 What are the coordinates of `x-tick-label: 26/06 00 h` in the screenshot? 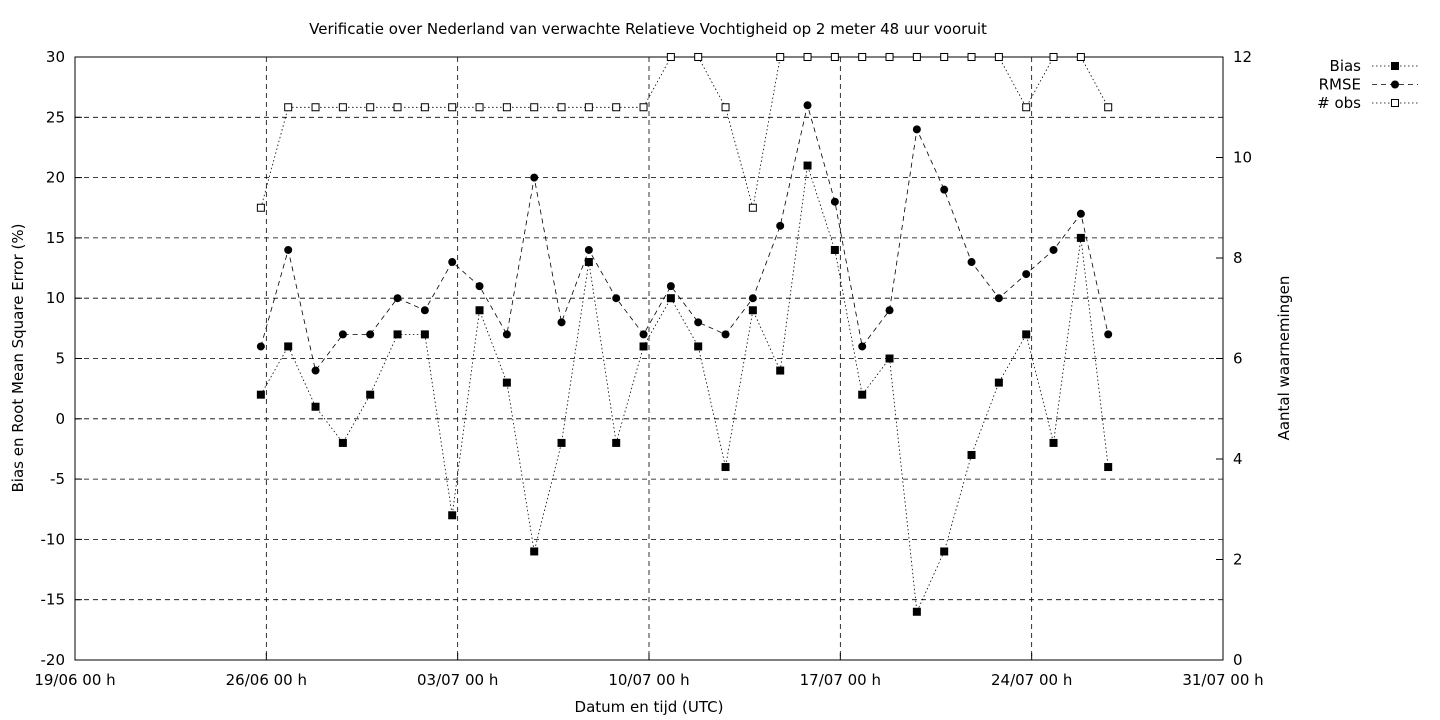 It's located at (266, 680).